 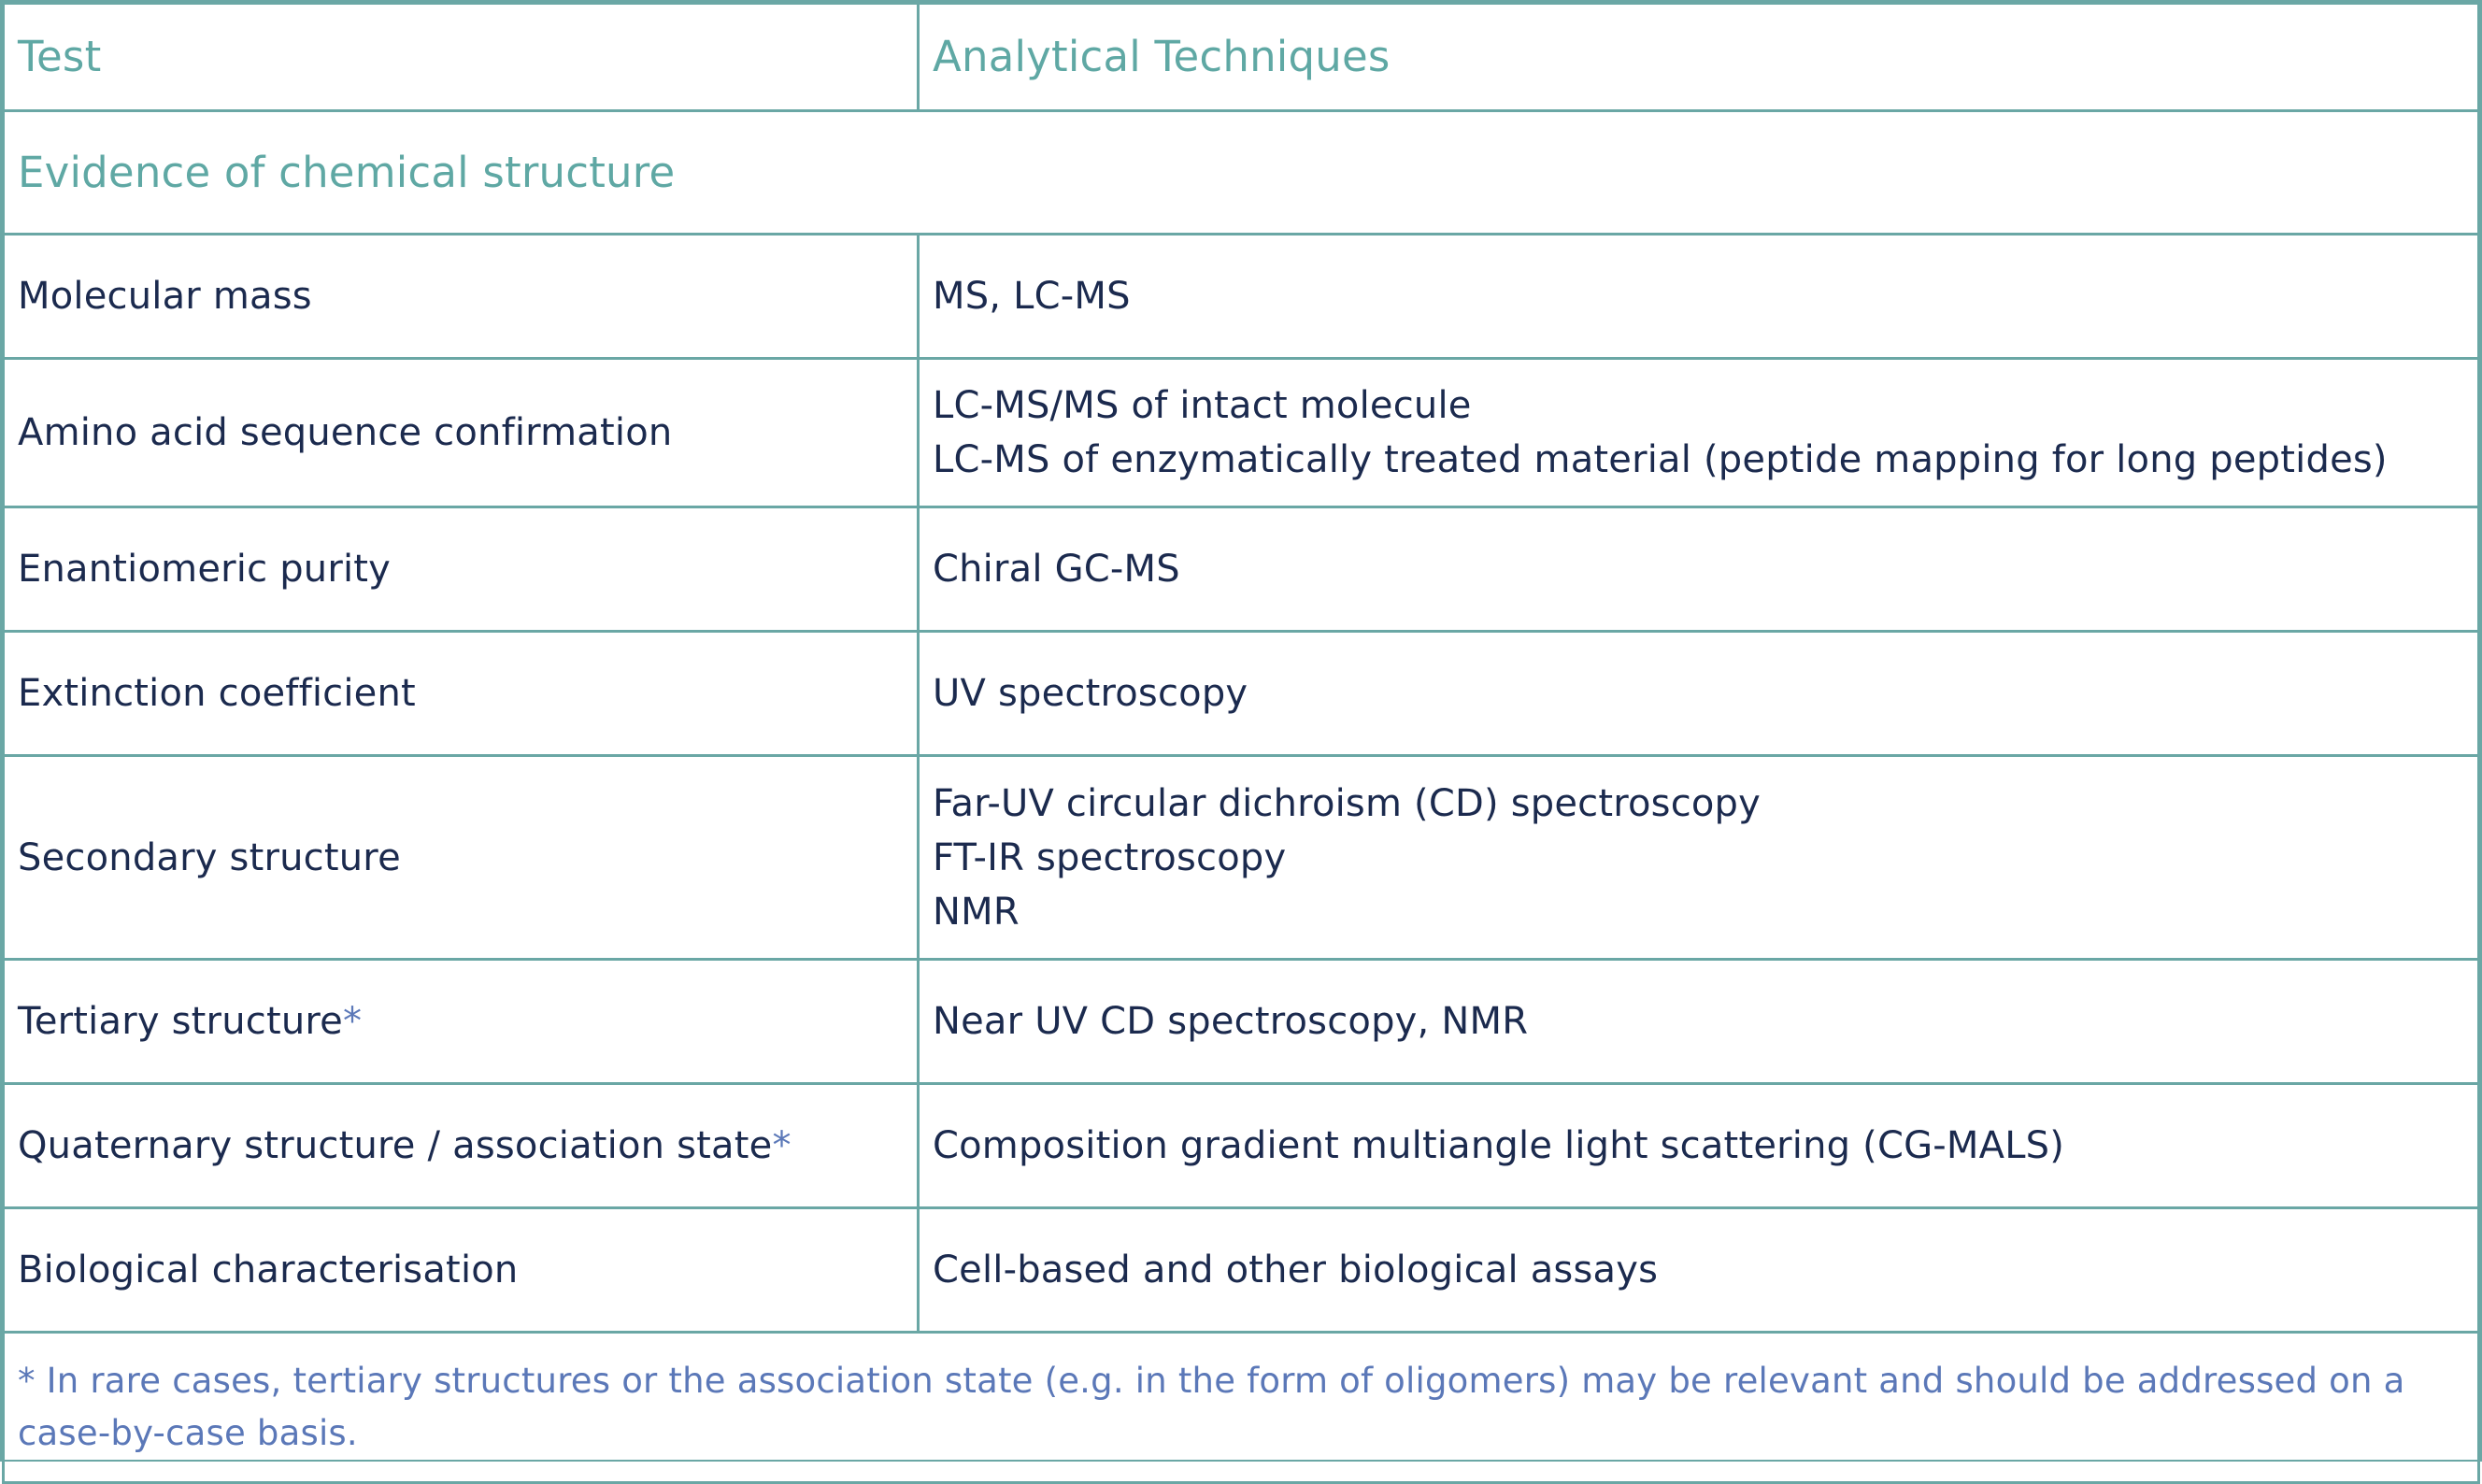 I want to click on test-label: Tertiary structure, so click(x=180, y=1021).